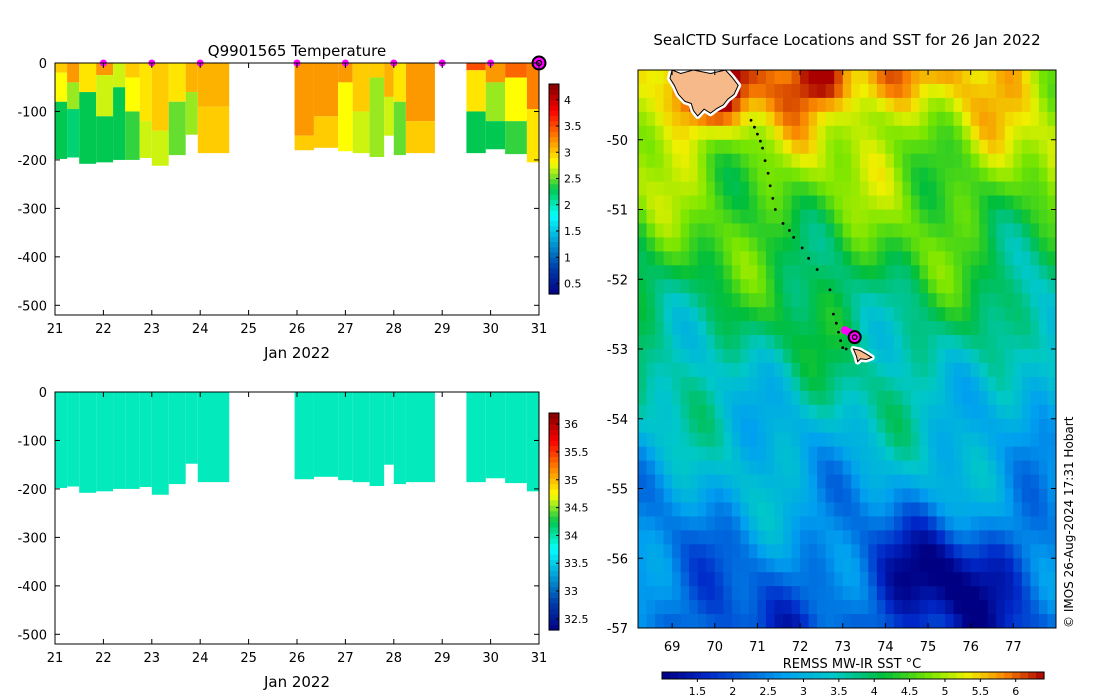 This screenshot has height=700, width=1100. What do you see at coordinates (830, 290) in the screenshot?
I see `track-point` at bounding box center [830, 290].